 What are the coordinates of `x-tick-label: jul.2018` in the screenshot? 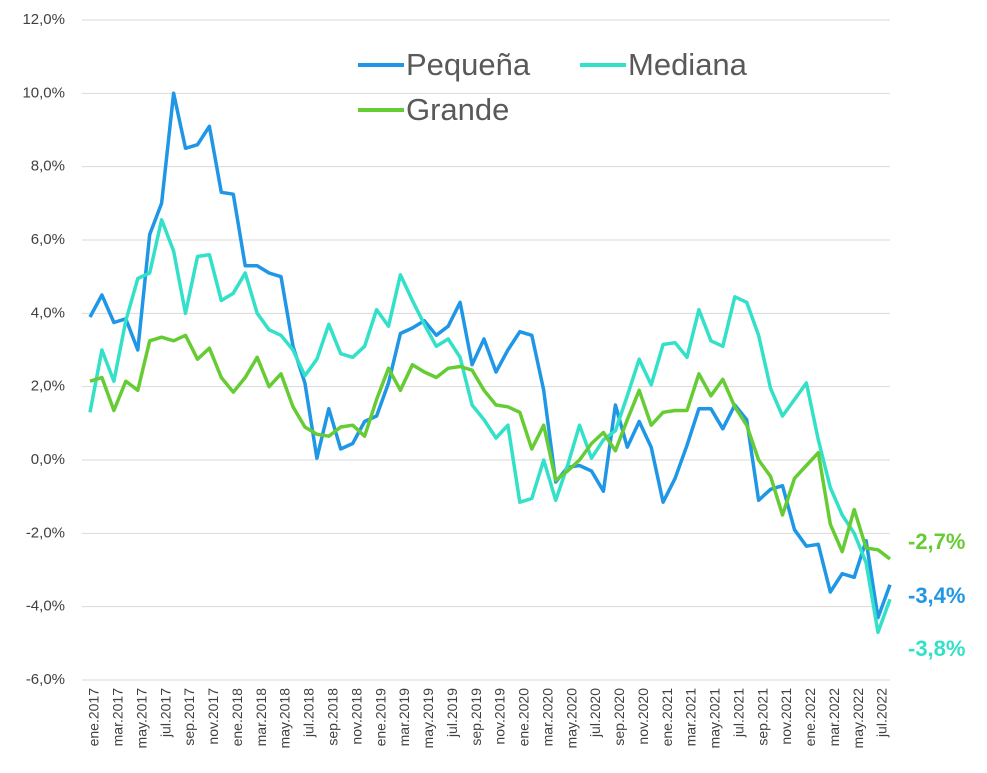 It's located at (309, 713).